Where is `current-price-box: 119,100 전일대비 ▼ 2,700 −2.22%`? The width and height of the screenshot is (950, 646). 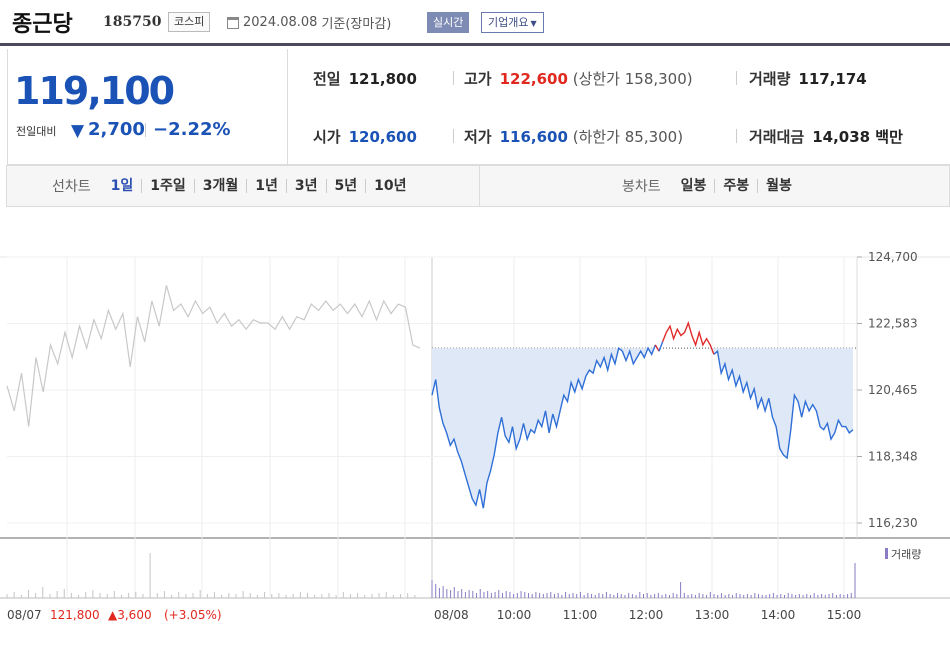 current-price-box: 119,100 전일대비 ▼ 2,700 −2.22% is located at coordinates (148, 106).